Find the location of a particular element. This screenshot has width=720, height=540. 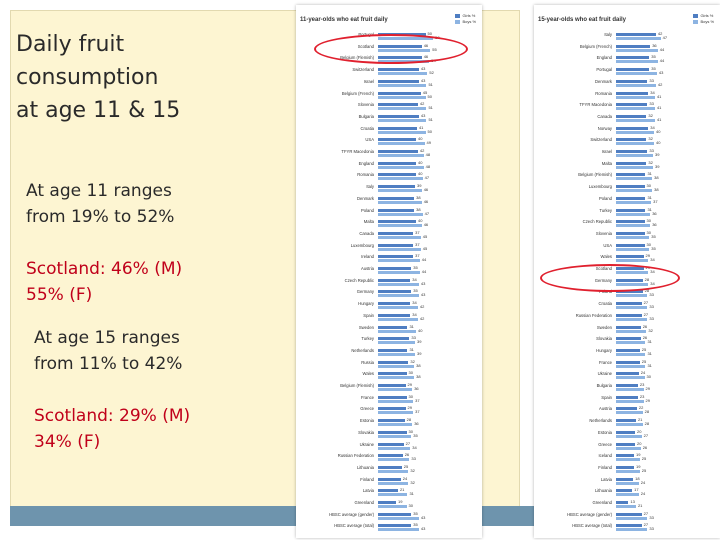

bar-row: Belgium (Flemish) 36 29 is located at coordinates (389, 387).